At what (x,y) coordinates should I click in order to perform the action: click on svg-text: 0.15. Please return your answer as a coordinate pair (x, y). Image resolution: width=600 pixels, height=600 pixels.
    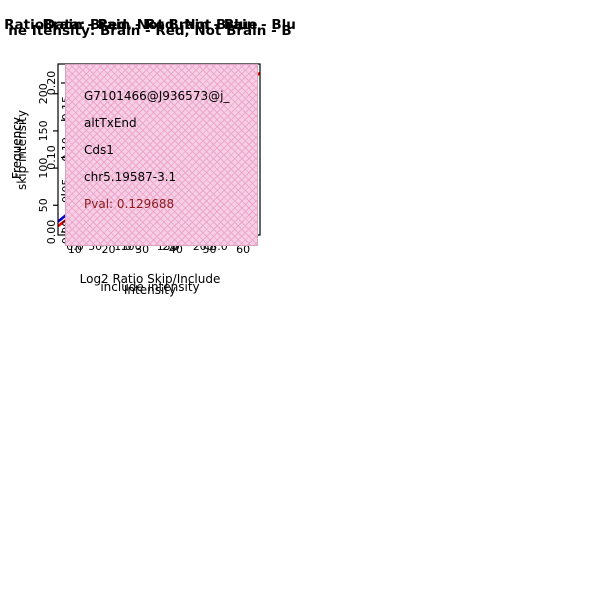
    Looking at the image, I should click on (66, 108).